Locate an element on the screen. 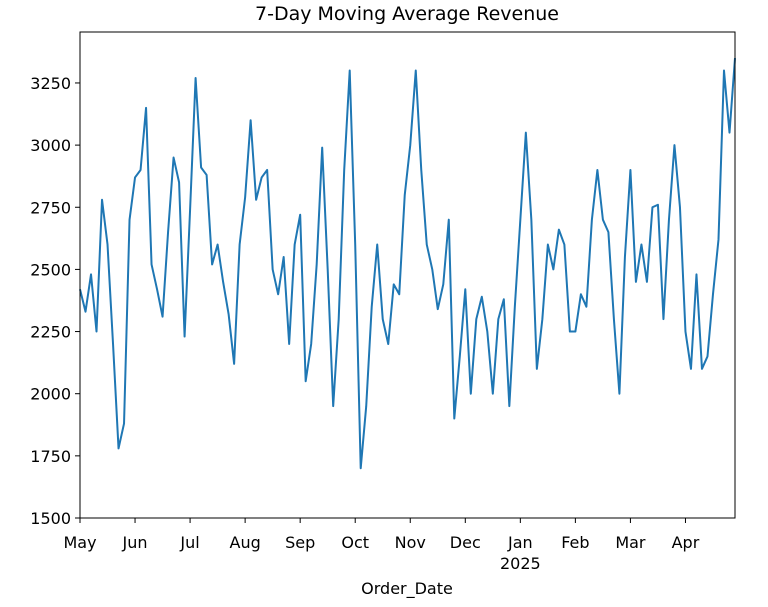 The height and width of the screenshot is (607, 768). y-tick-label: 2750 is located at coordinates (50, 207).